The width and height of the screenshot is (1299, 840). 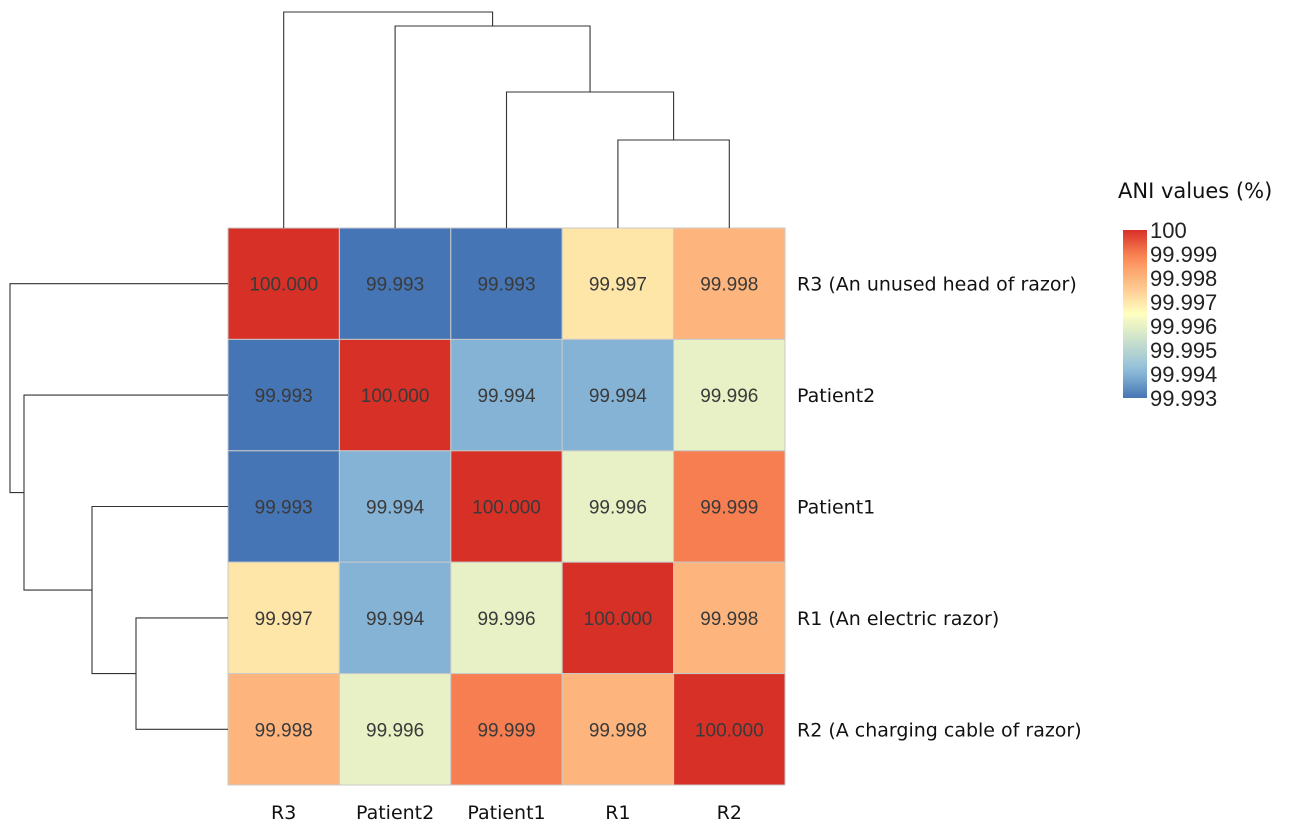 I want to click on row-label: Patient2, so click(x=836, y=396).